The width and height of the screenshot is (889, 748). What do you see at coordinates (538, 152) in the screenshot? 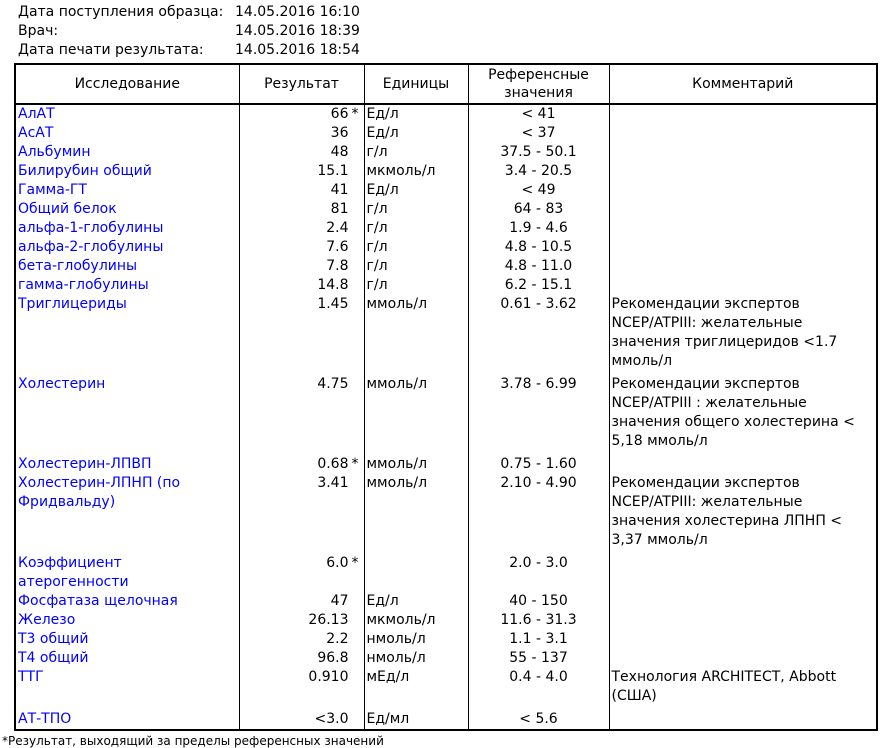
I see `reference-range: 37.5 - 50.1` at bounding box center [538, 152].